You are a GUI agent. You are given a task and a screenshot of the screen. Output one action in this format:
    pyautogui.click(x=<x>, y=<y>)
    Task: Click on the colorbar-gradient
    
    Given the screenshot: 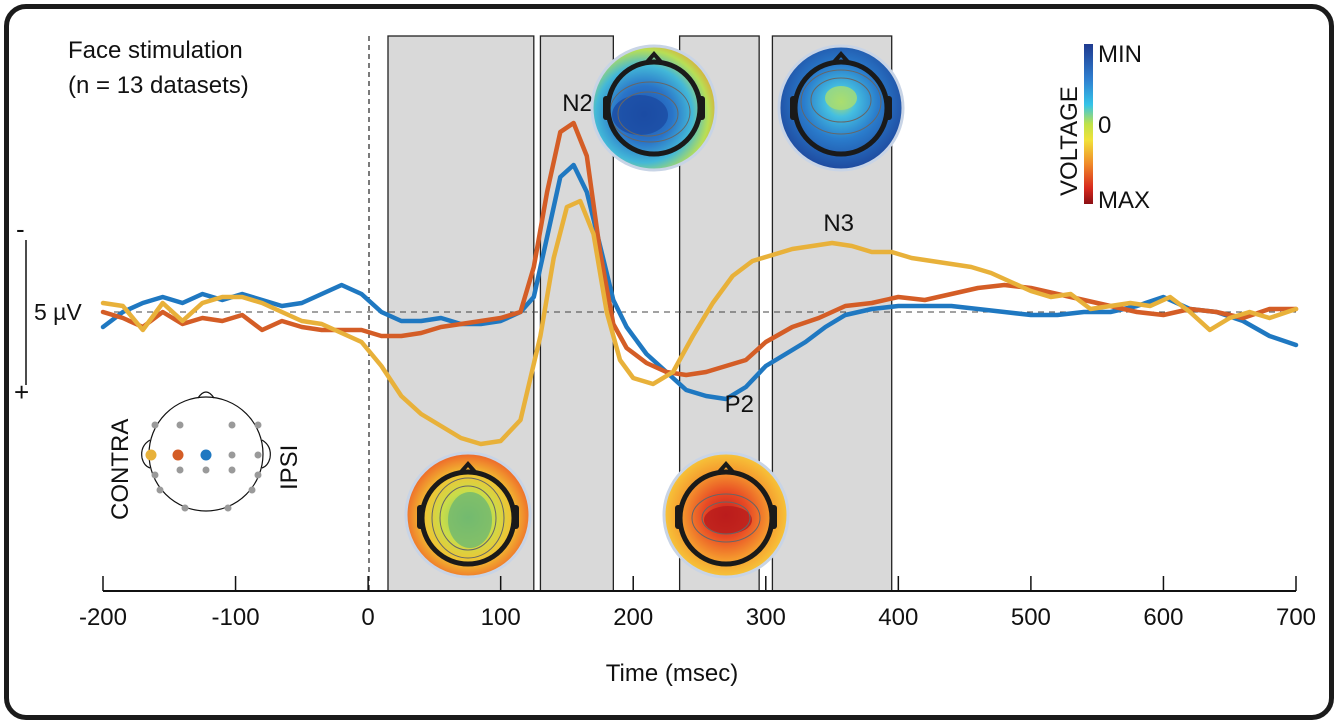 What is the action you would take?
    pyautogui.click(x=1088, y=124)
    